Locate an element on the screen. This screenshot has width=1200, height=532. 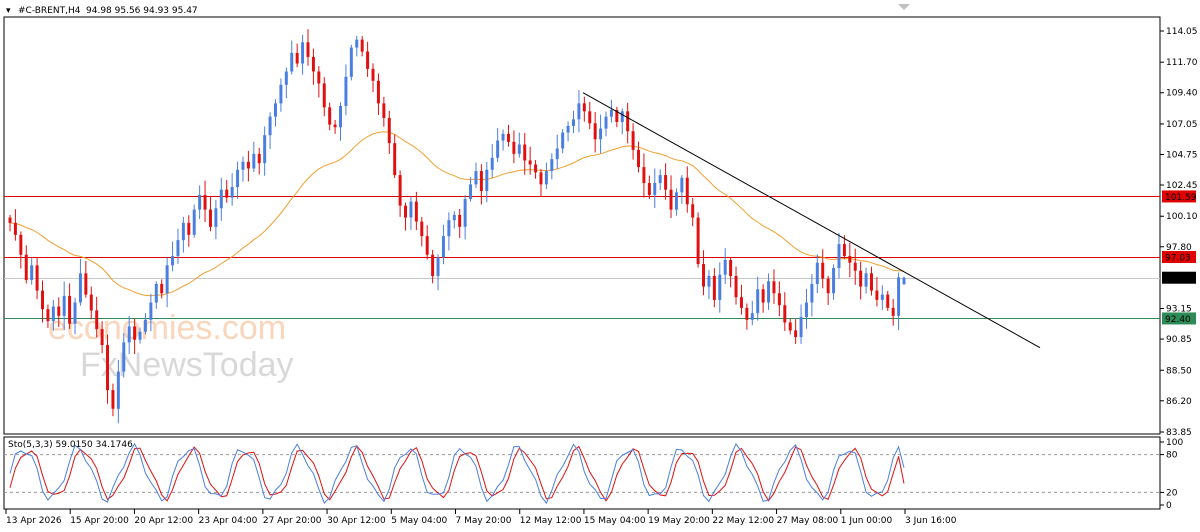
collapse-arrow-icon: ▾ is located at coordinates (8, 11).